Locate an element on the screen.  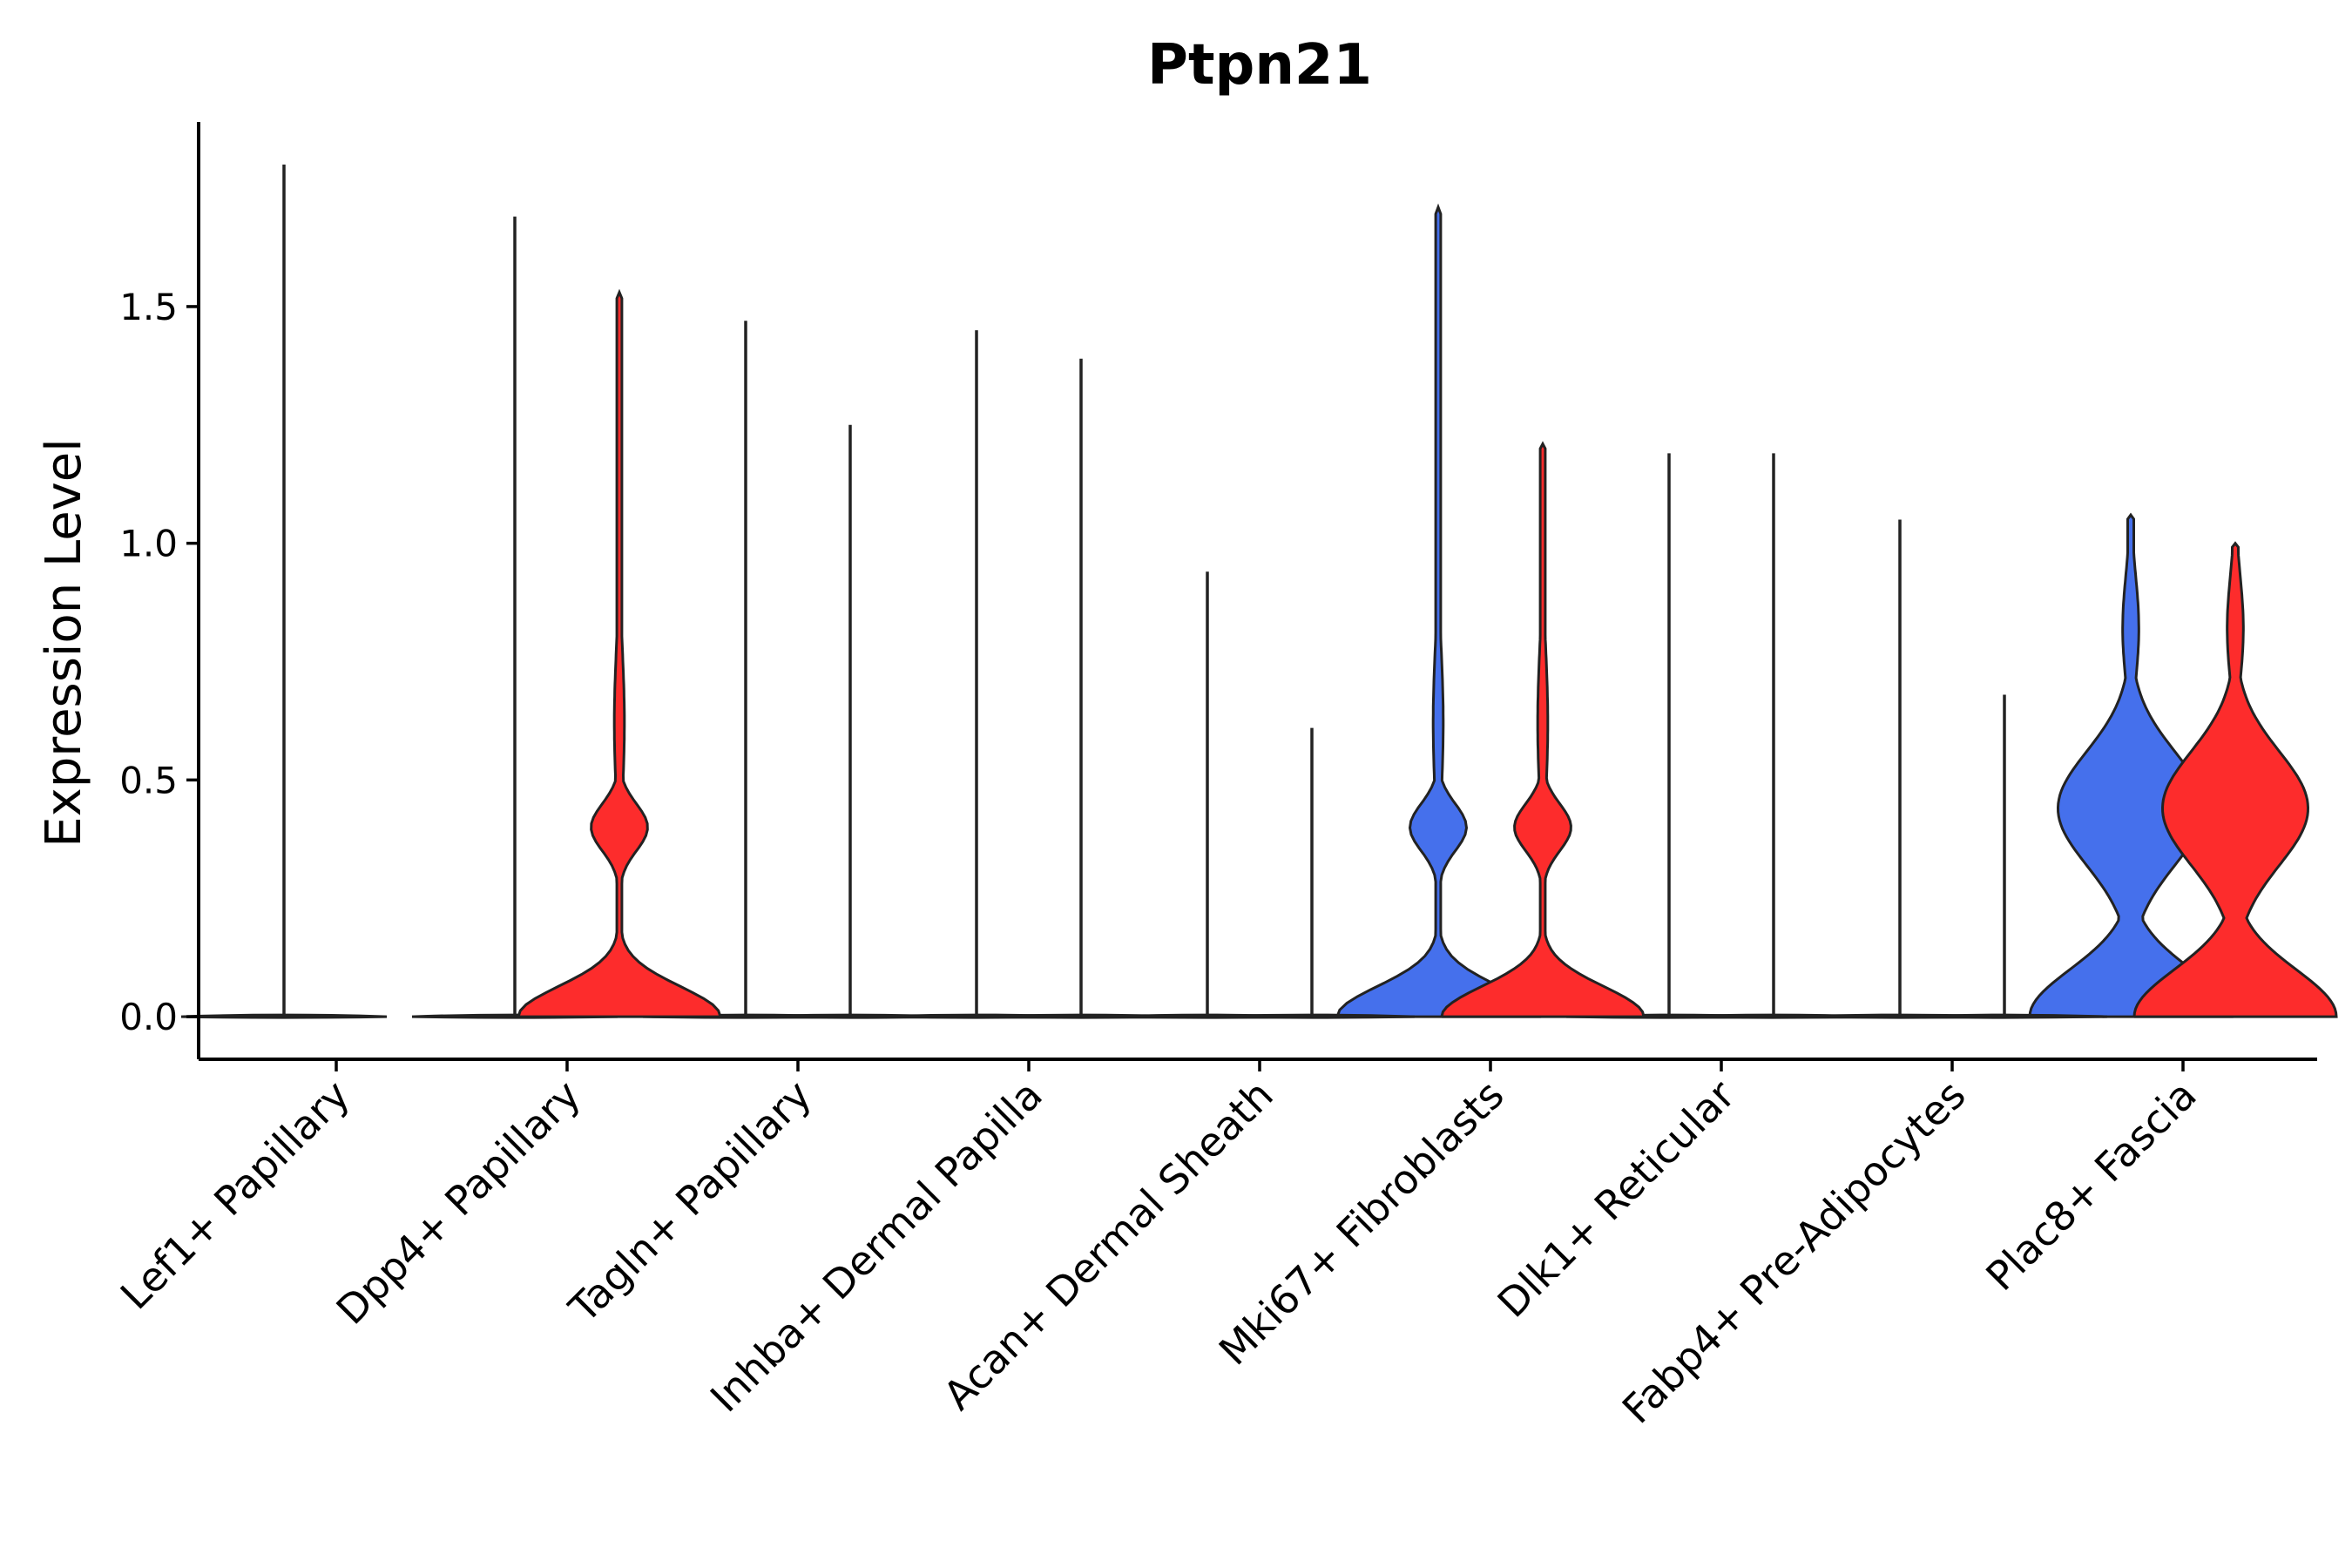
x-tick-label-1: Dpp4+ Papillary is located at coordinates (459, 1202).